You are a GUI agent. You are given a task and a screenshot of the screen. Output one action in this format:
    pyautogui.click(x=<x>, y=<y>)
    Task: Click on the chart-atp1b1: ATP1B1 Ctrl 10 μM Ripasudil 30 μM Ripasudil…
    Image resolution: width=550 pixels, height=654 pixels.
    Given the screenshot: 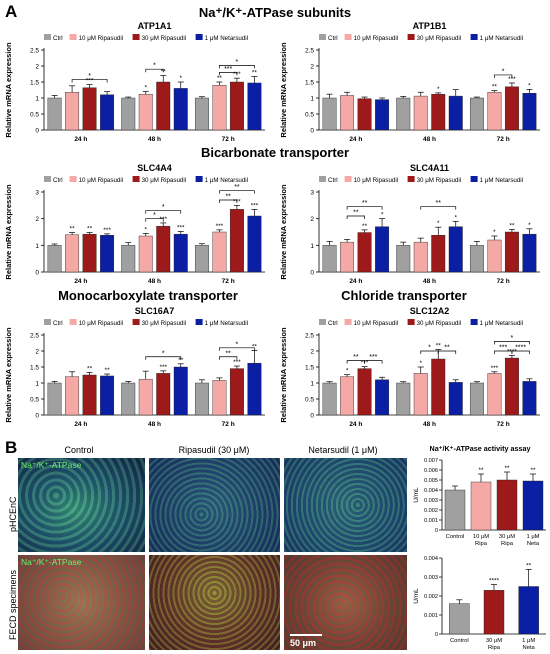 What is the action you would take?
    pyautogui.click(x=409, y=82)
    